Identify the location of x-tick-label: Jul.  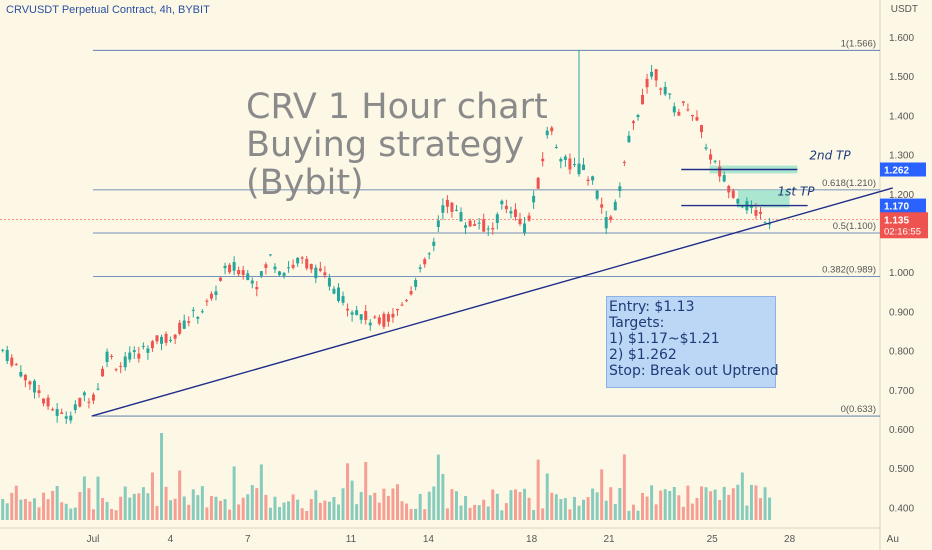
(93, 539).